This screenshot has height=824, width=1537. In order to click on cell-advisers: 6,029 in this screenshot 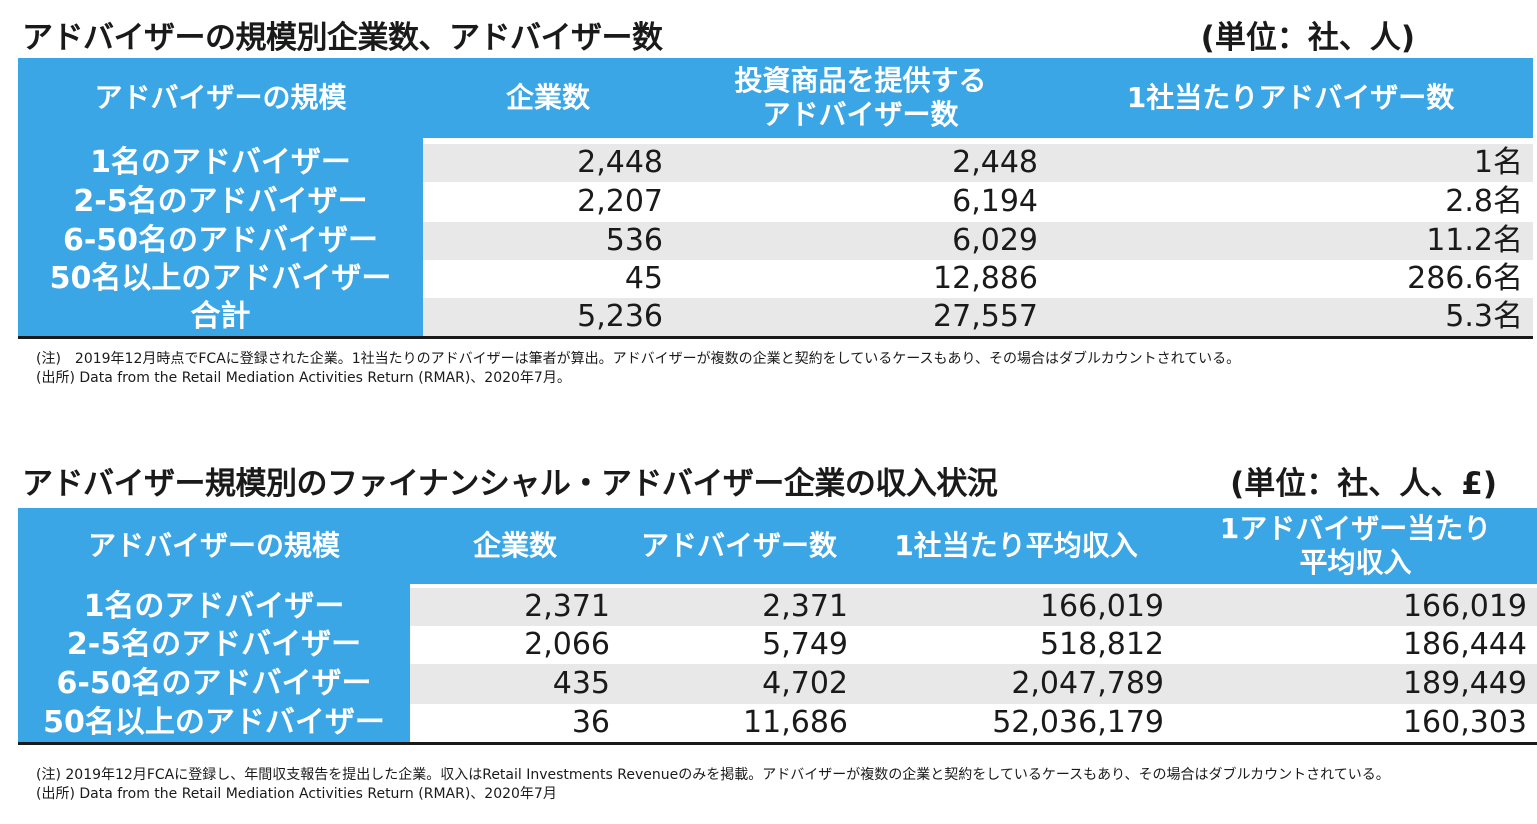, I will do `click(860, 241)`.